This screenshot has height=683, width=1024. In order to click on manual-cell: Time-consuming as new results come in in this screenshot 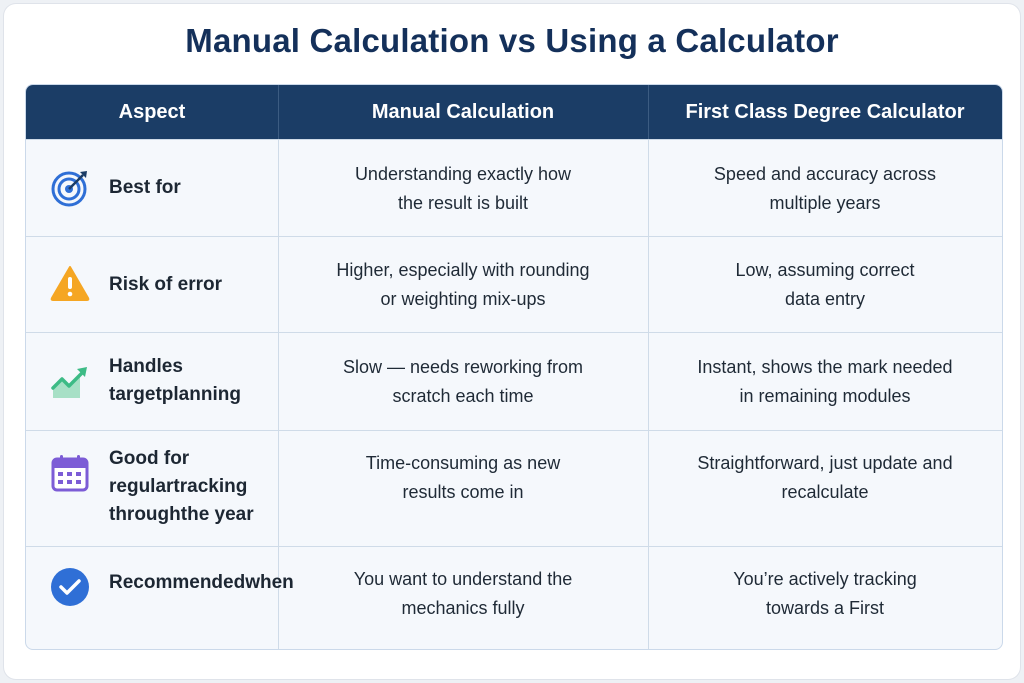, I will do `click(463, 477)`.